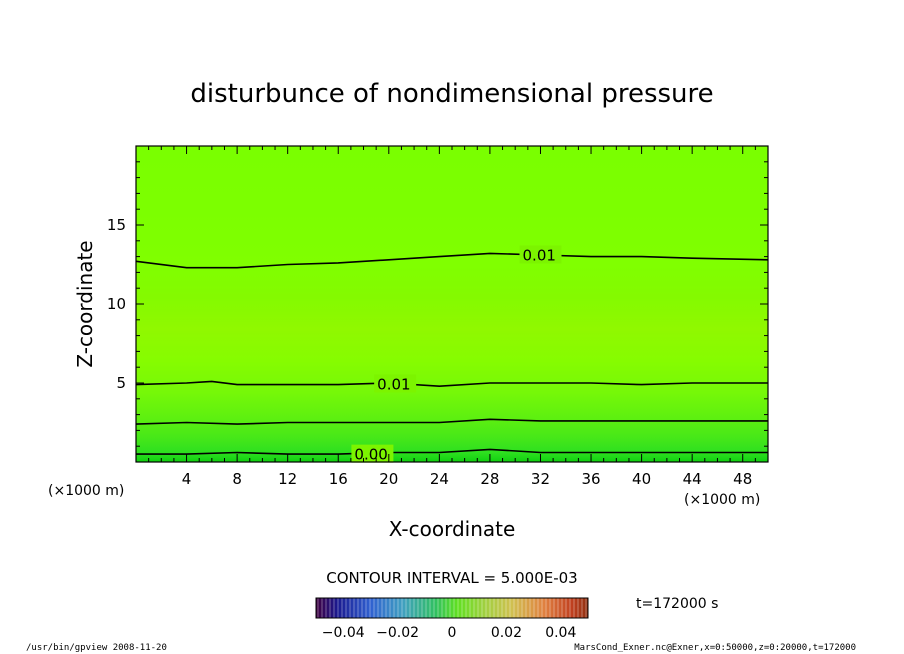 The height and width of the screenshot is (654, 904). I want to click on x-tick-label: 24, so click(439, 479).